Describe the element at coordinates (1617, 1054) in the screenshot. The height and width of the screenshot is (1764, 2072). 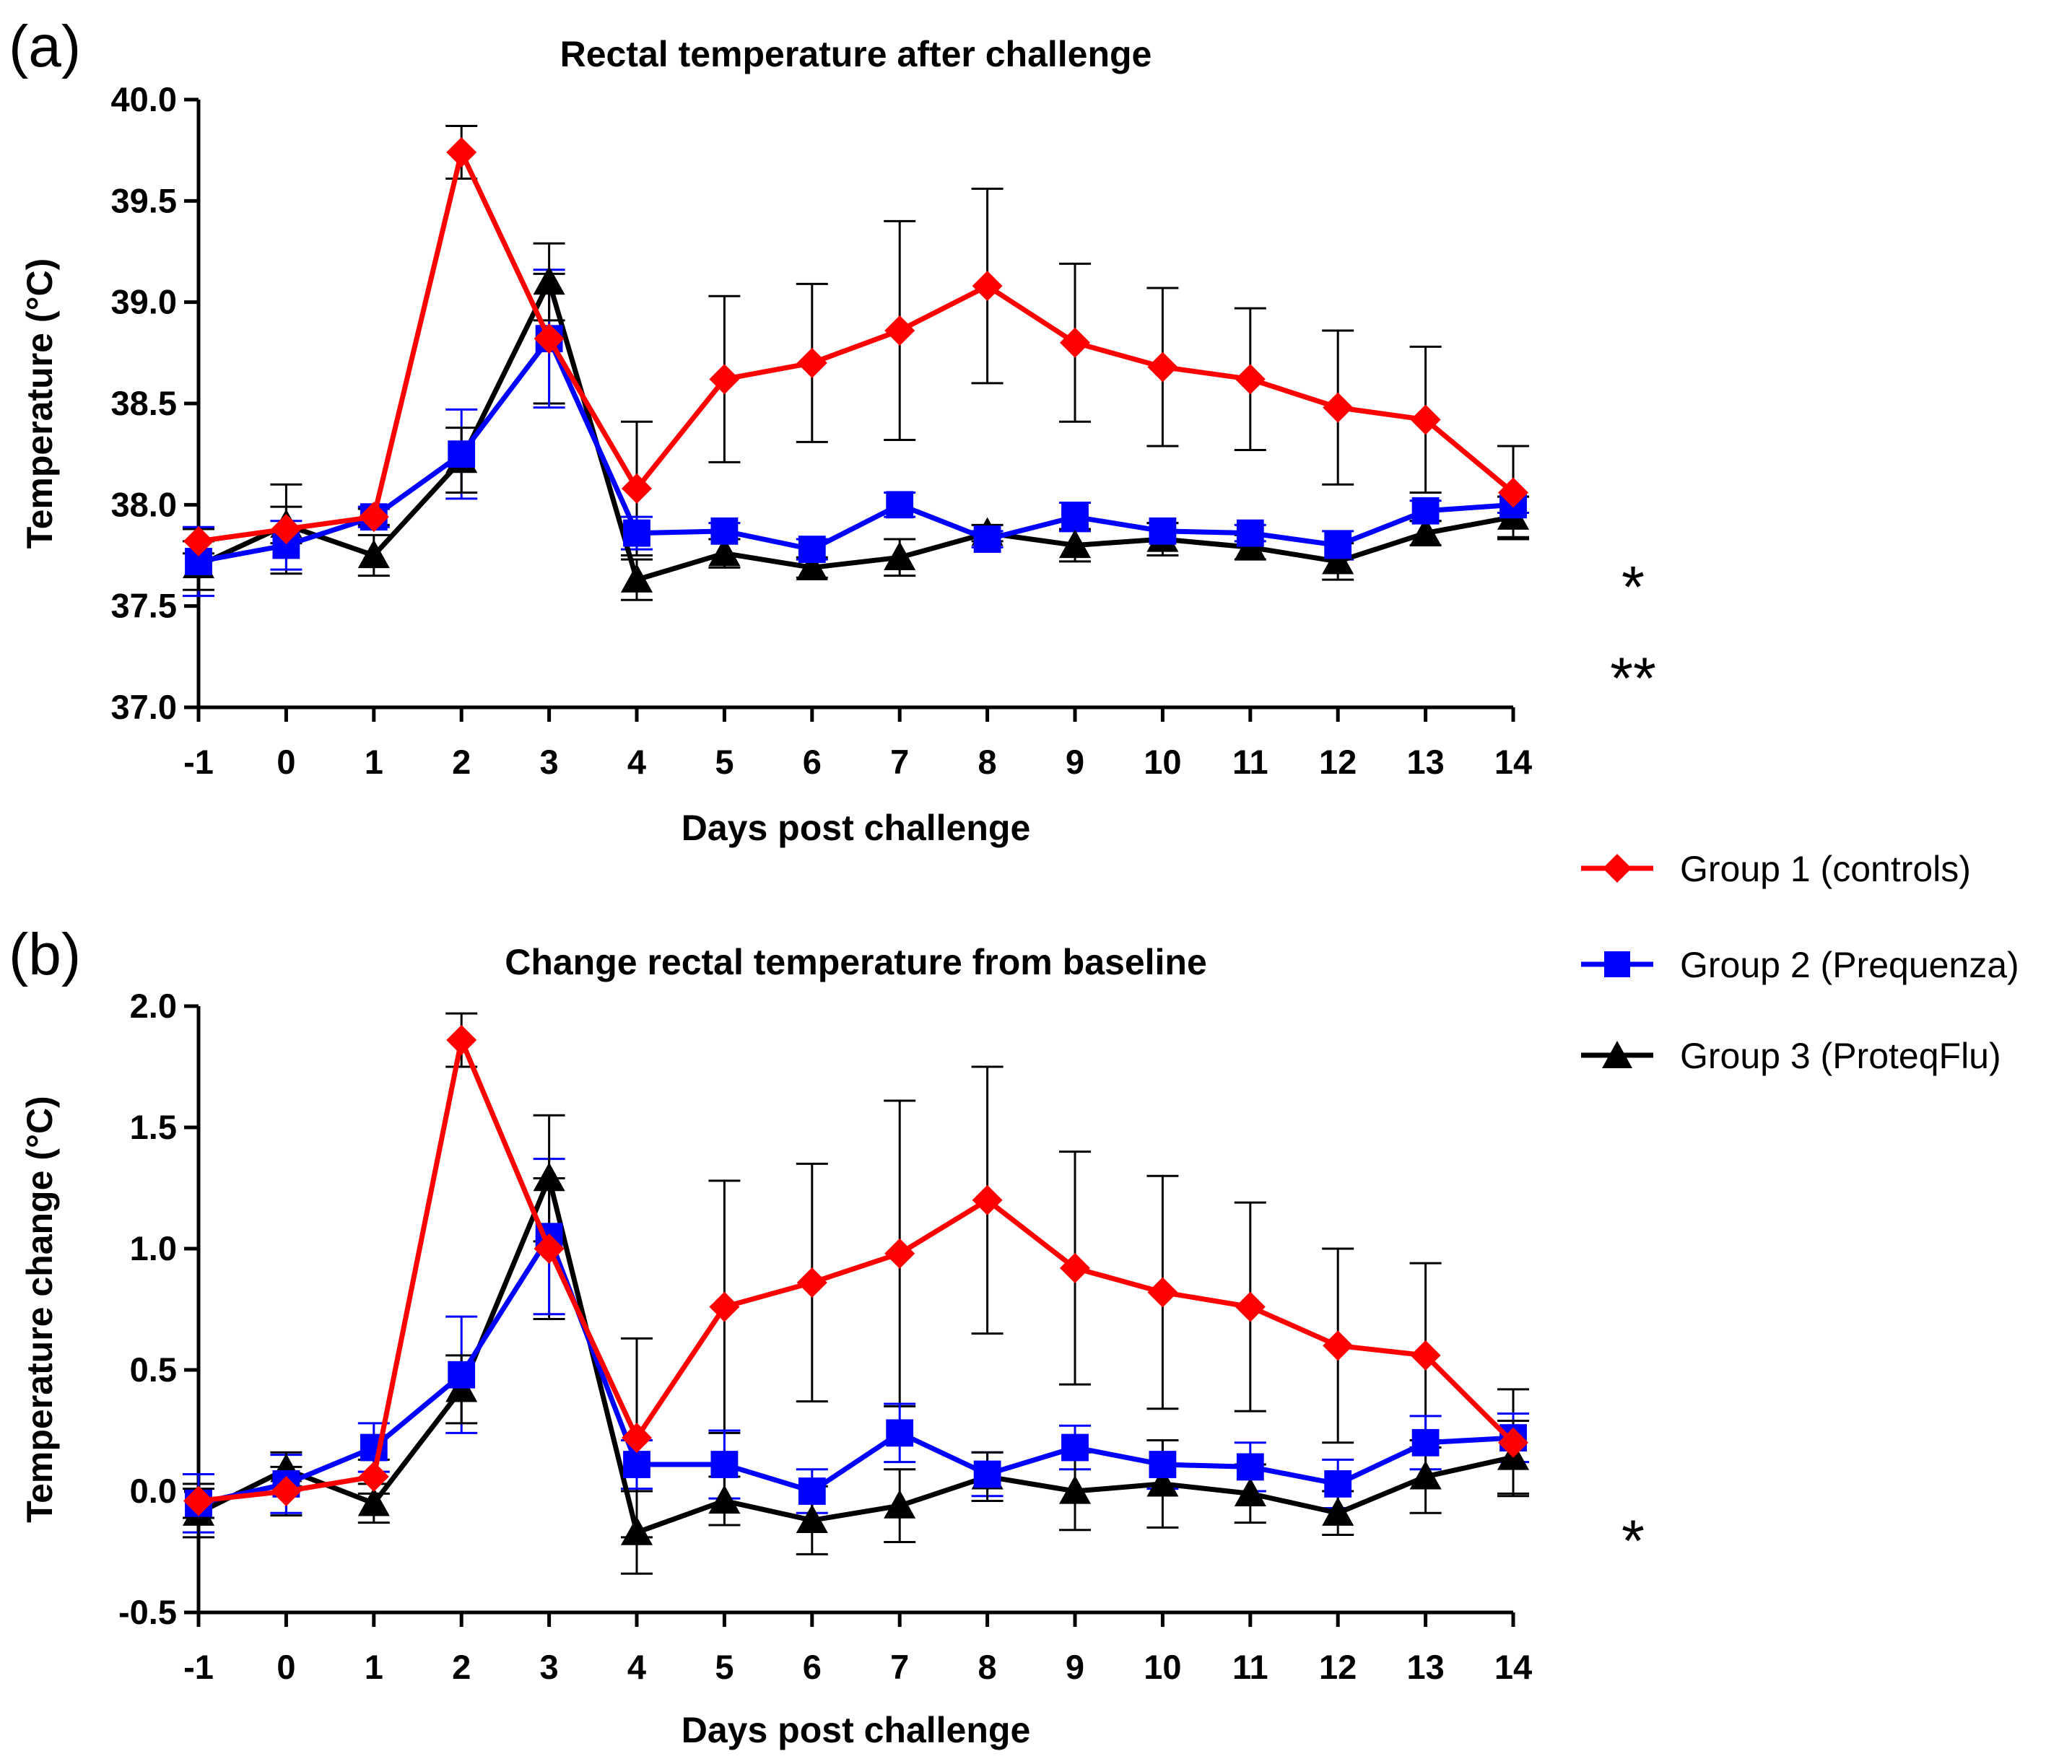
I see `legend-marker-triangle` at that location.